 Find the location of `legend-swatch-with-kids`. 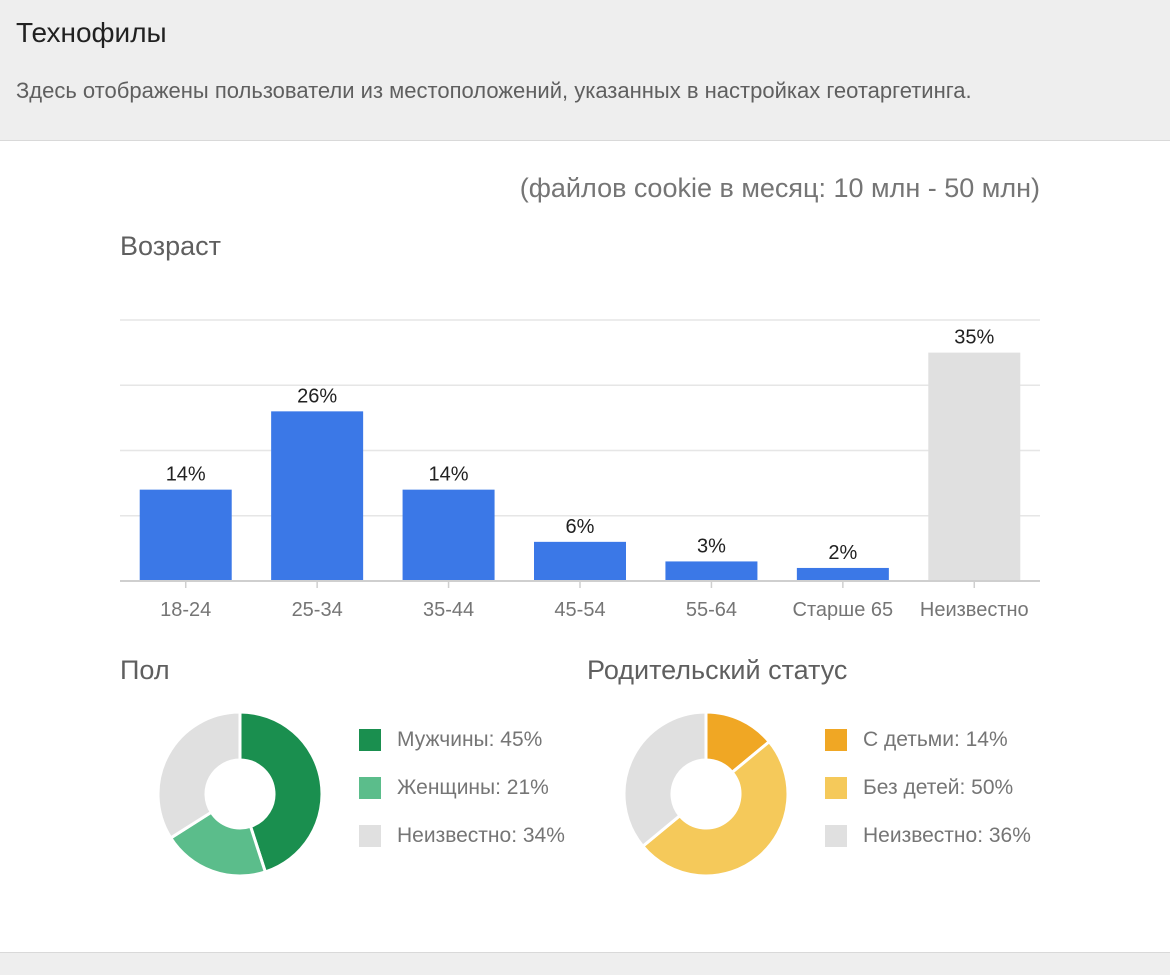

legend-swatch-with-kids is located at coordinates (836, 740).